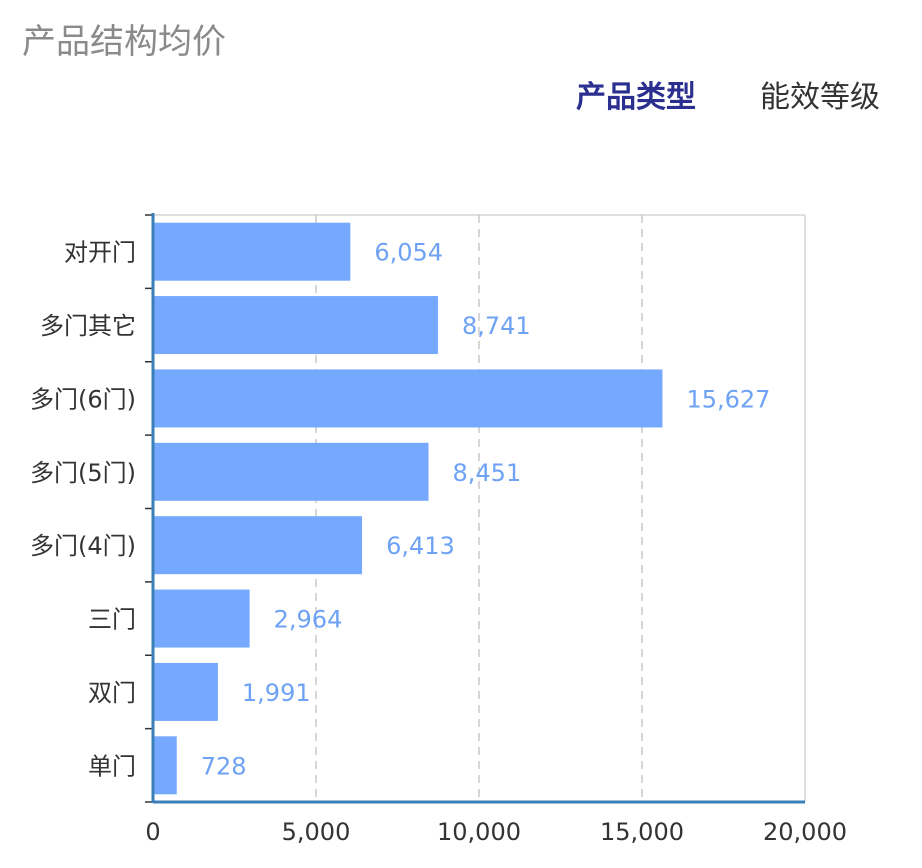  I want to click on tab-energy-level: 能效等级, so click(820, 97).